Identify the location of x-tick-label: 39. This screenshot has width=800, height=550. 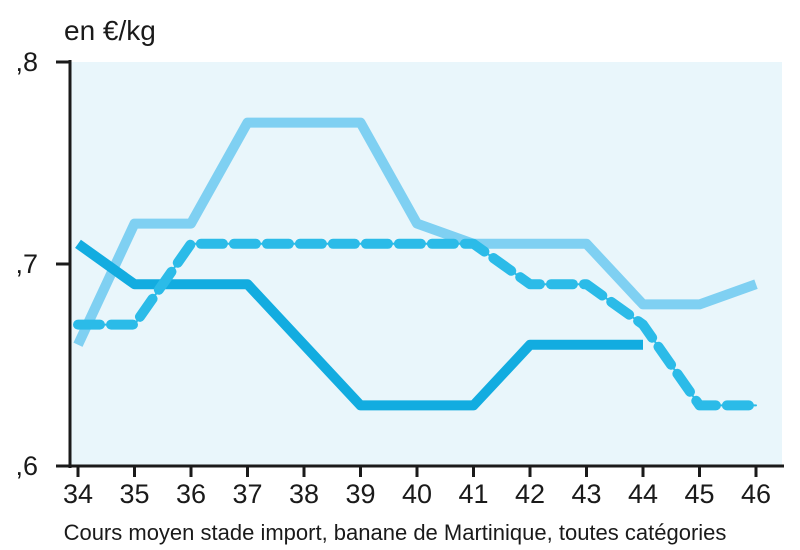
(360, 494).